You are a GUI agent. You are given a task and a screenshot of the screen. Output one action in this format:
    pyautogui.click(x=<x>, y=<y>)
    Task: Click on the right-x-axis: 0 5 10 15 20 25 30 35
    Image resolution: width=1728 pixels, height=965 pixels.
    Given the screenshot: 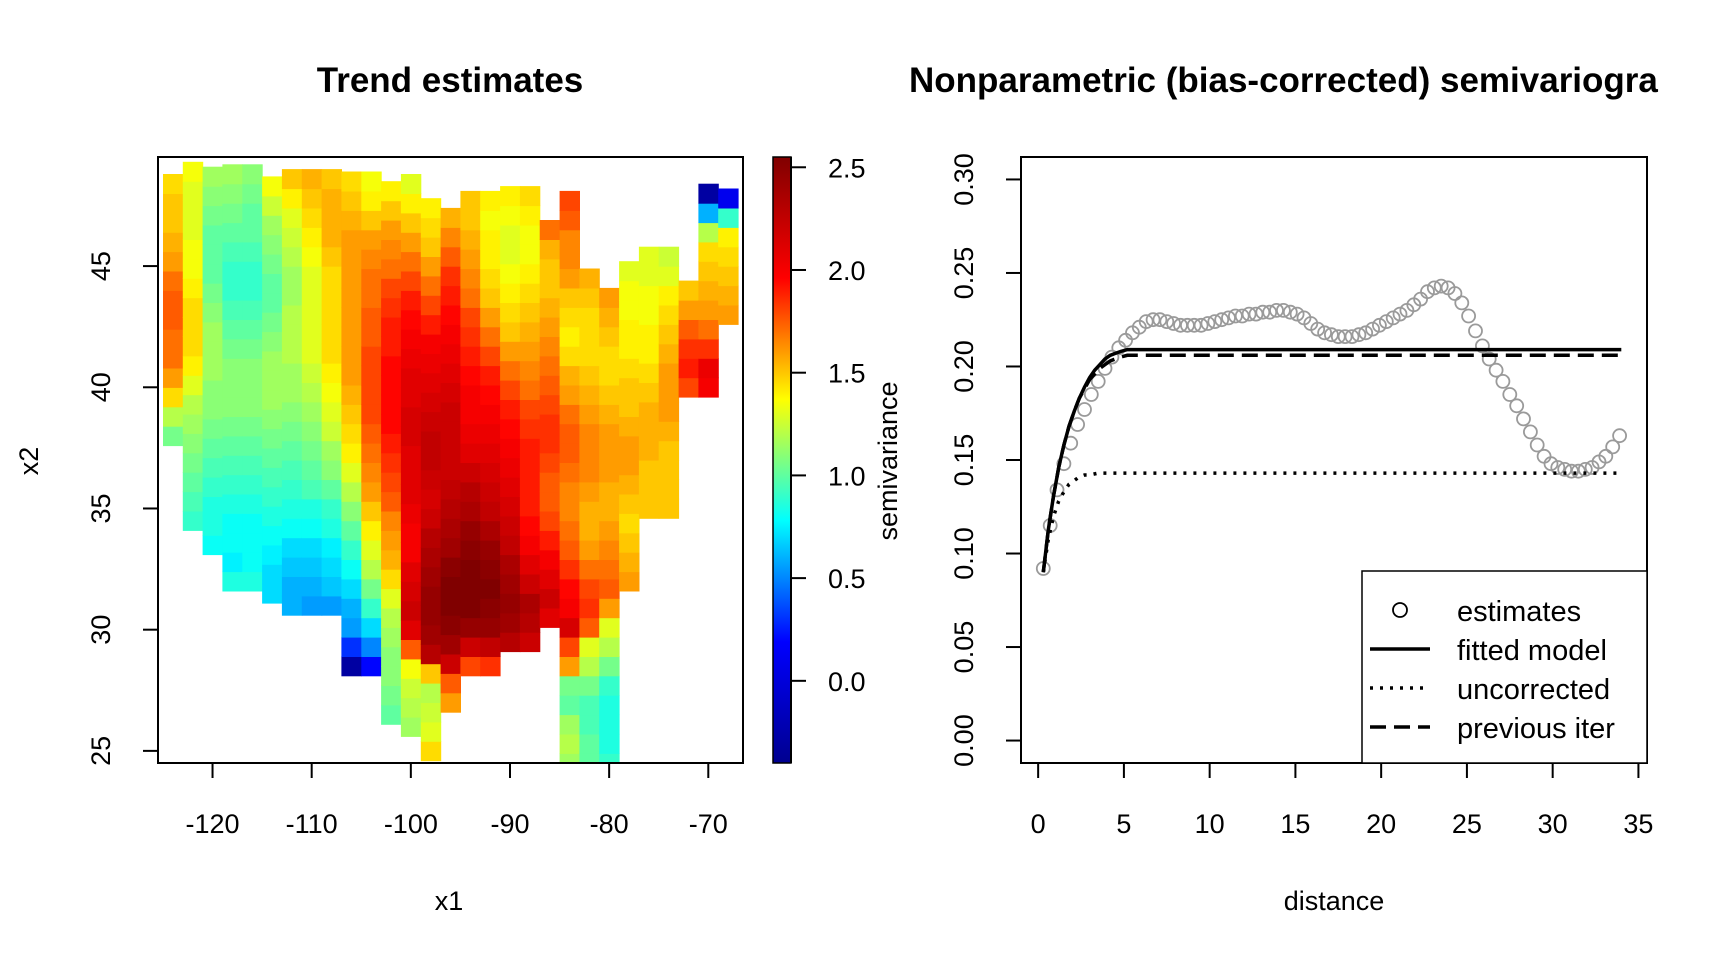 What is the action you would take?
    pyautogui.click(x=1342, y=800)
    